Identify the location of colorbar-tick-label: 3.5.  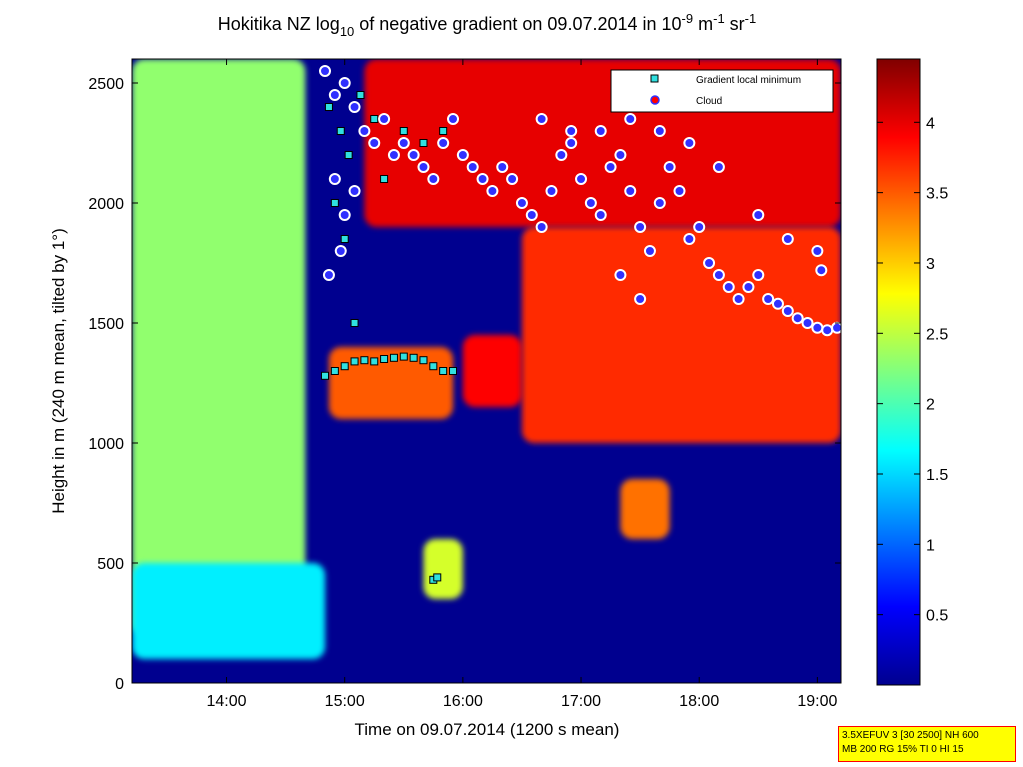
(937, 194).